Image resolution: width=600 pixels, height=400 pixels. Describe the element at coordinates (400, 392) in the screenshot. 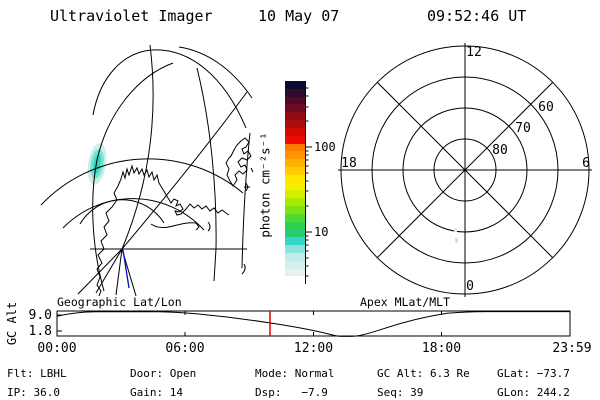

I see `status-seq: Seq: 39` at that location.